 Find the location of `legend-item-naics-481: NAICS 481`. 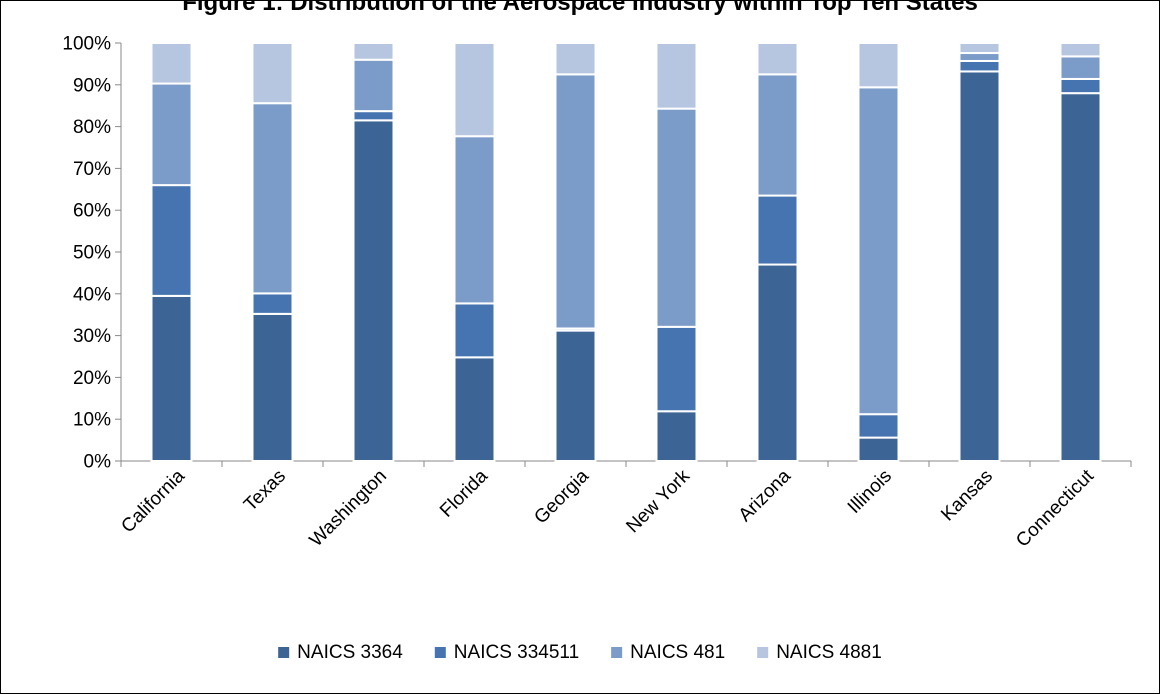

legend-item-naics-481: NAICS 481 is located at coordinates (668, 652).